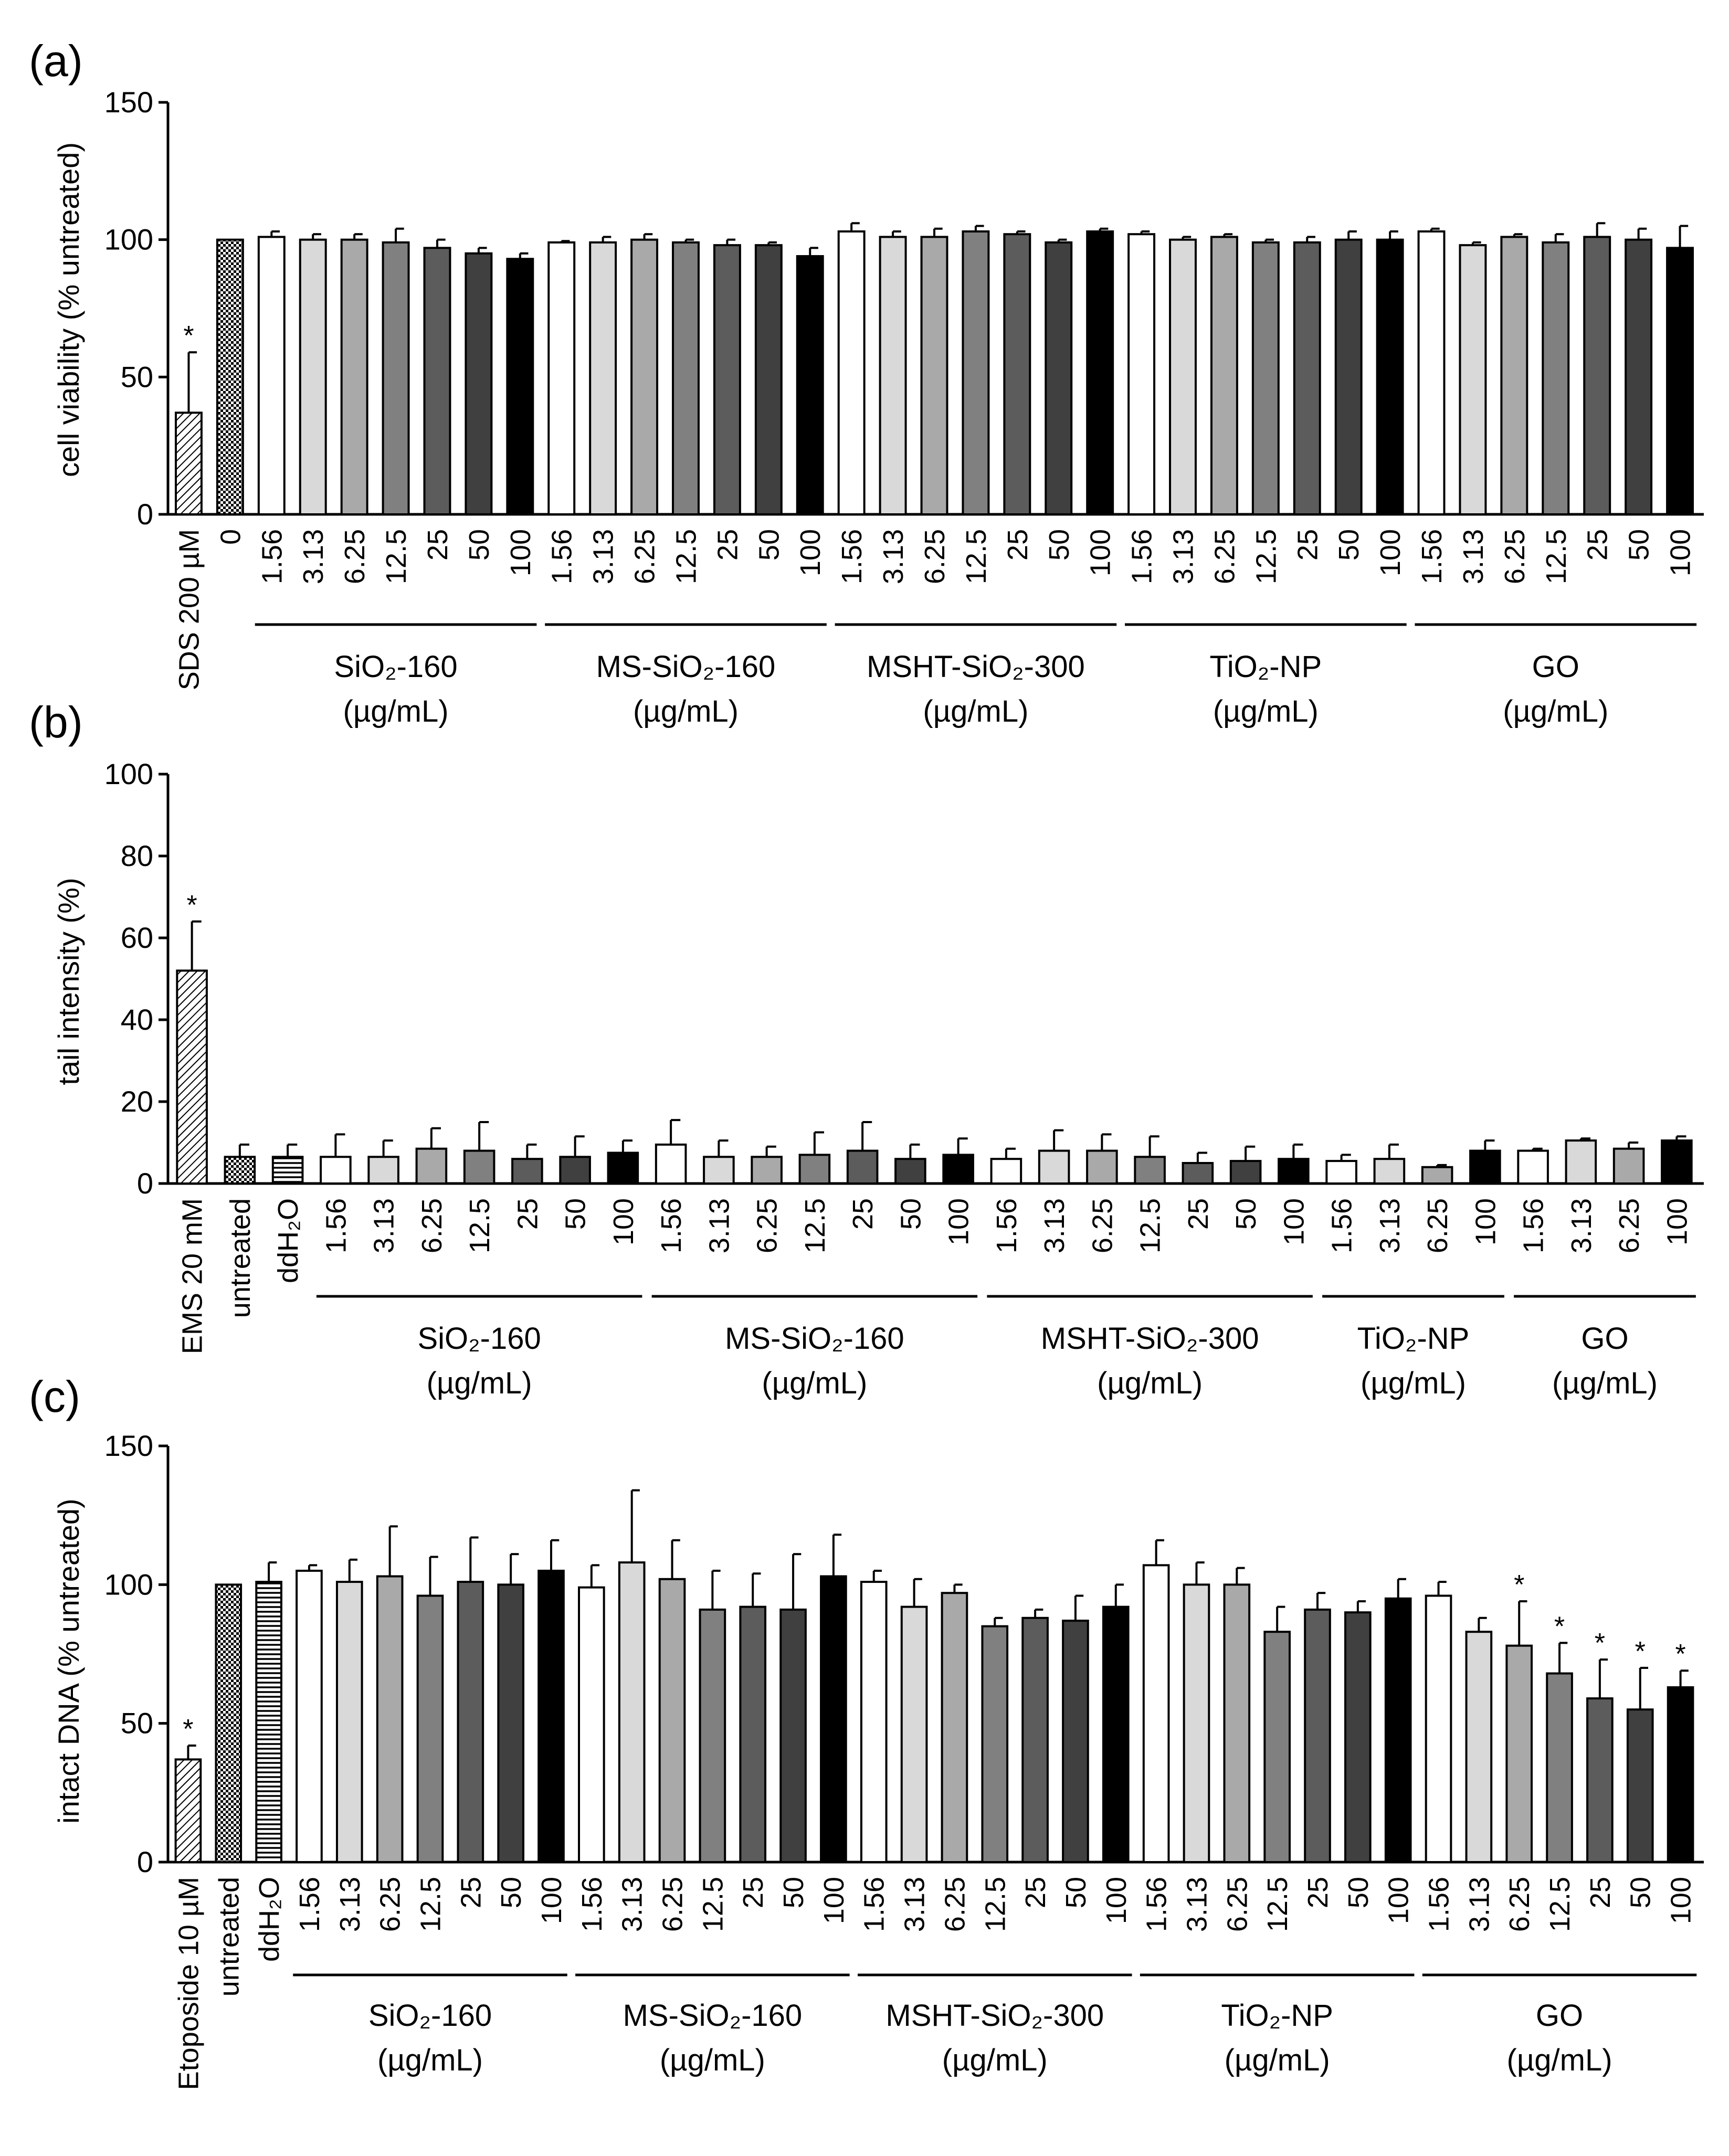  What do you see at coordinates (976, 667) in the screenshot?
I see `group-name: MSHT-SiO₂-300` at bounding box center [976, 667].